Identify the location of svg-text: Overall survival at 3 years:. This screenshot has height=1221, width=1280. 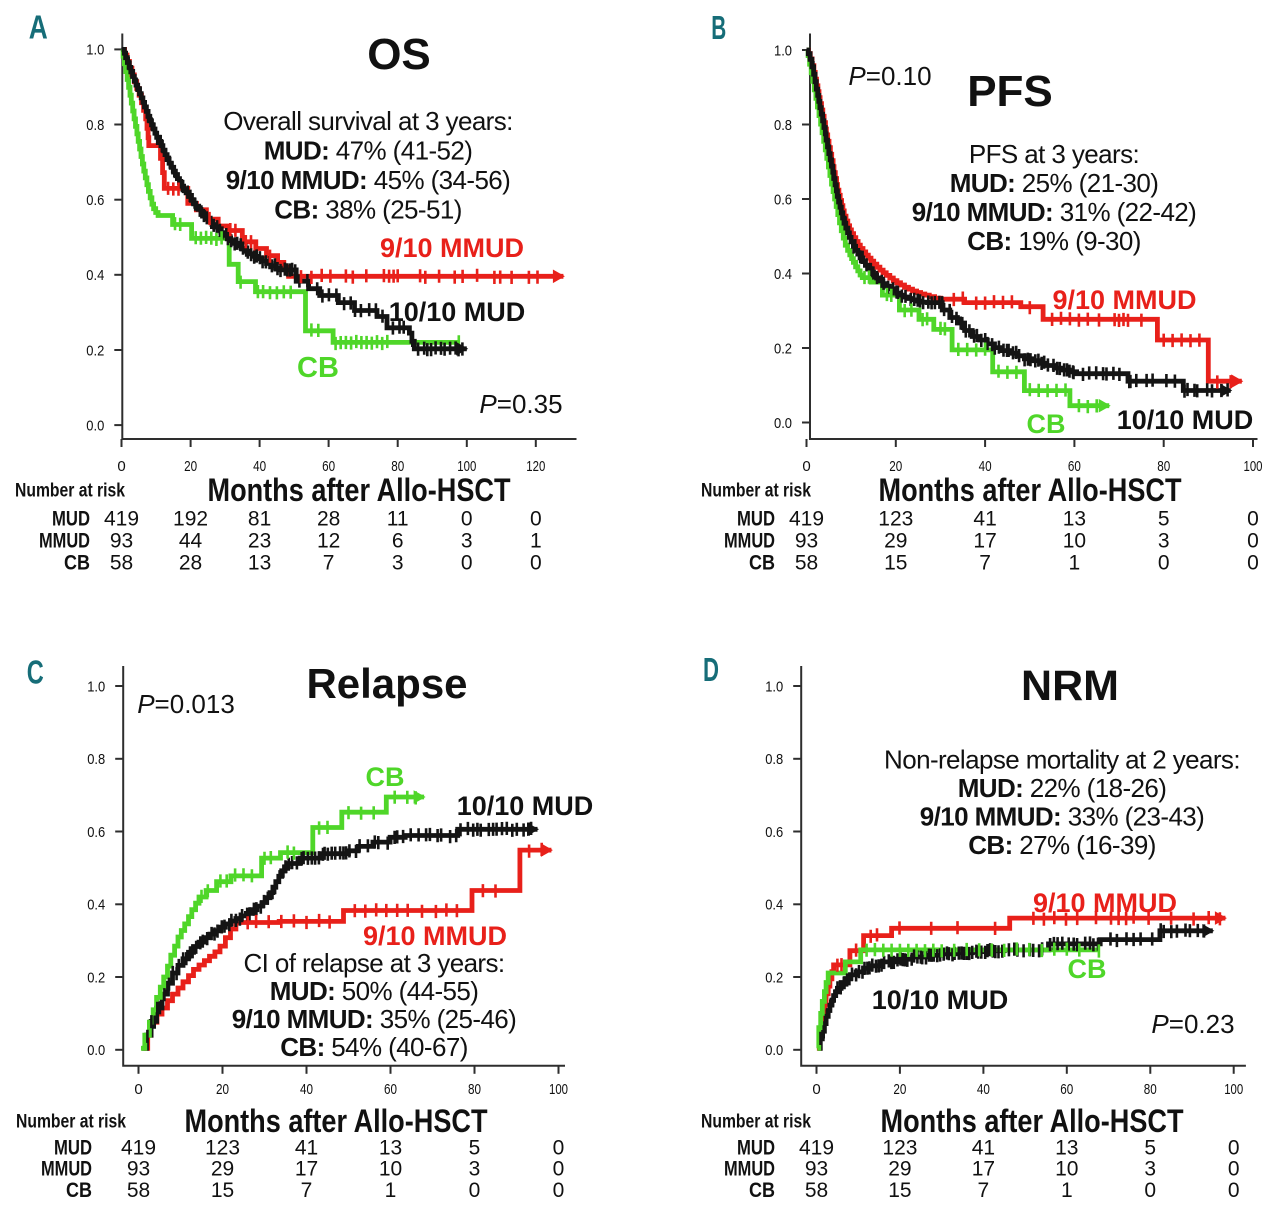
(368, 121).